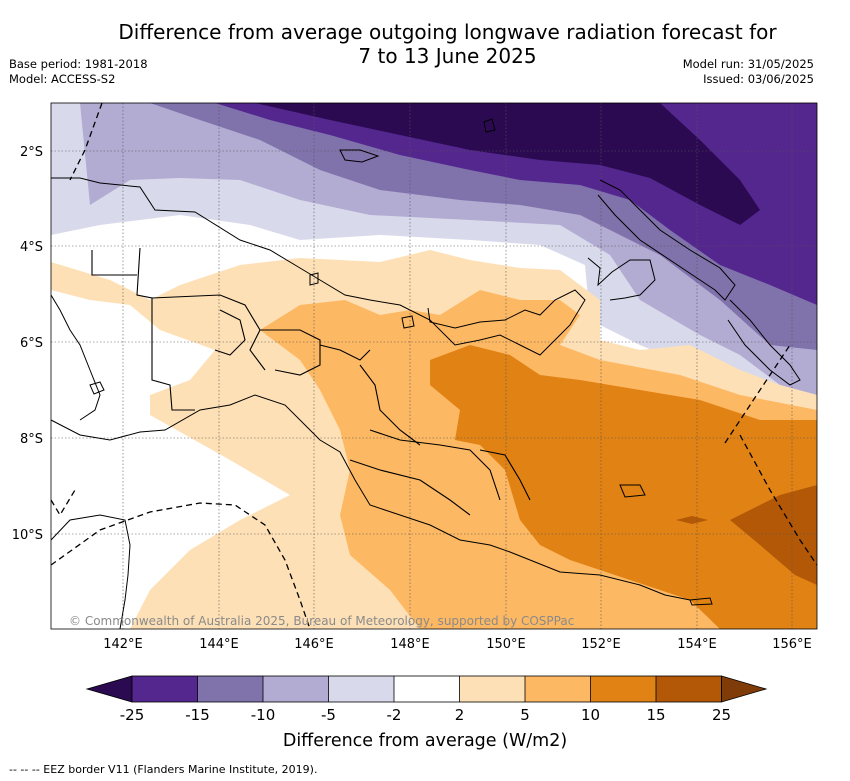  I want to click on model-name: Model: ACCESS-S2, so click(62, 79).